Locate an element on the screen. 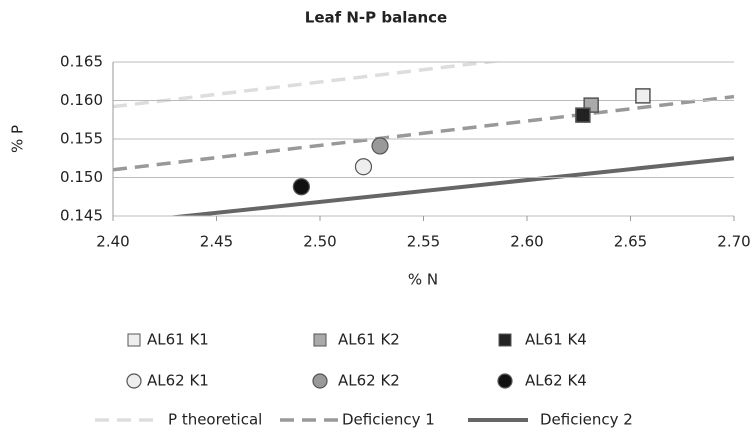 The image size is (753, 432). legend-label: AL61 K1 is located at coordinates (178, 340).